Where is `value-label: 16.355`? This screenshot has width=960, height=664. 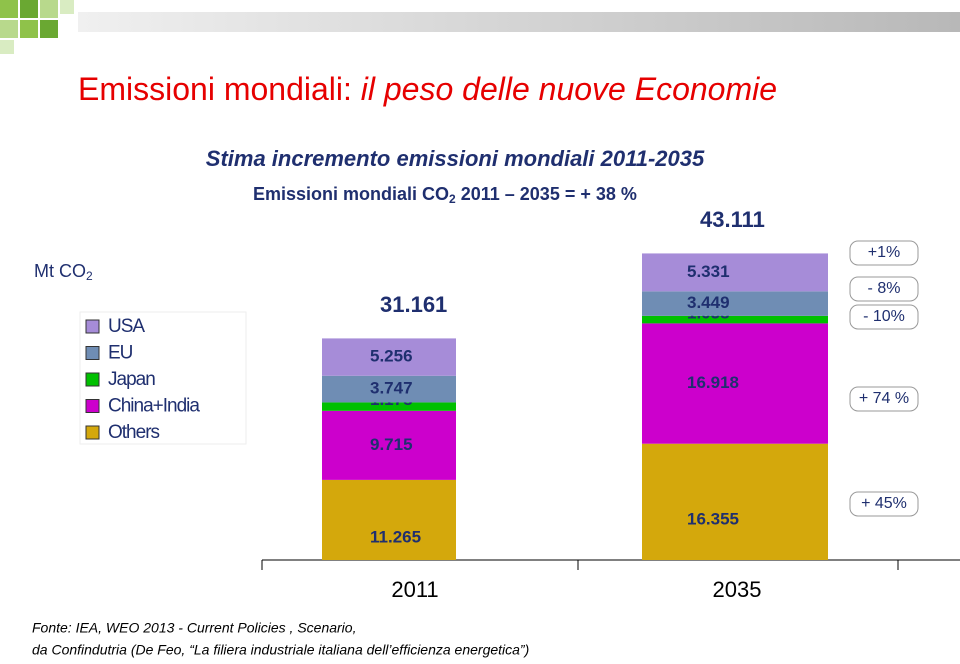 value-label: 16.355 is located at coordinates (713, 518).